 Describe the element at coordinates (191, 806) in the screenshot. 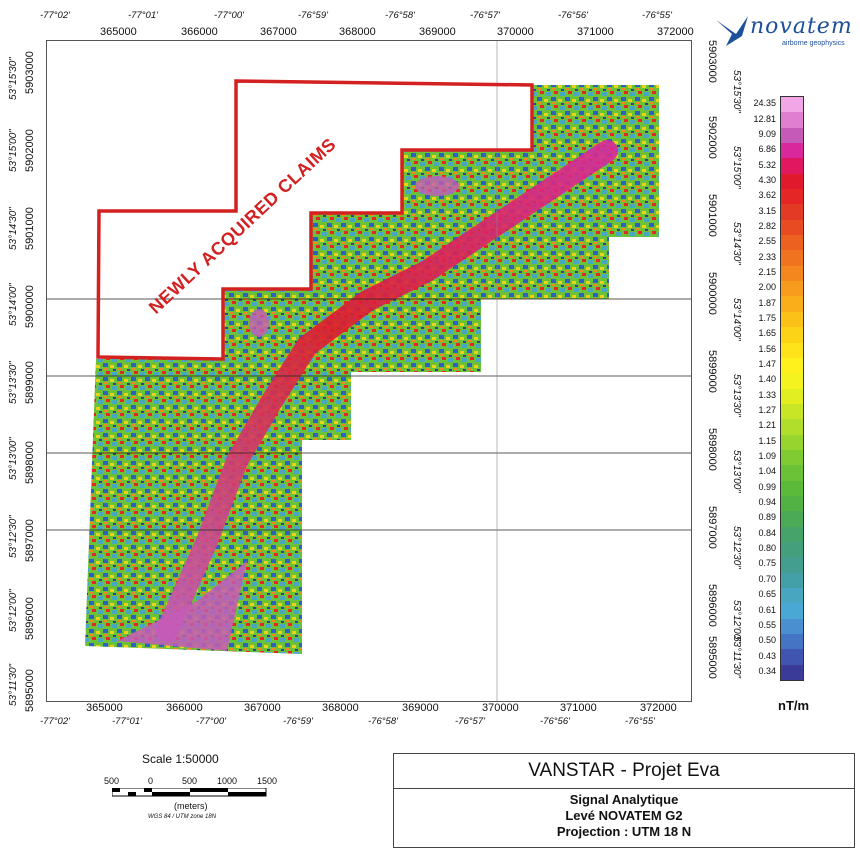

I see `scale-unit: (meters)` at that location.